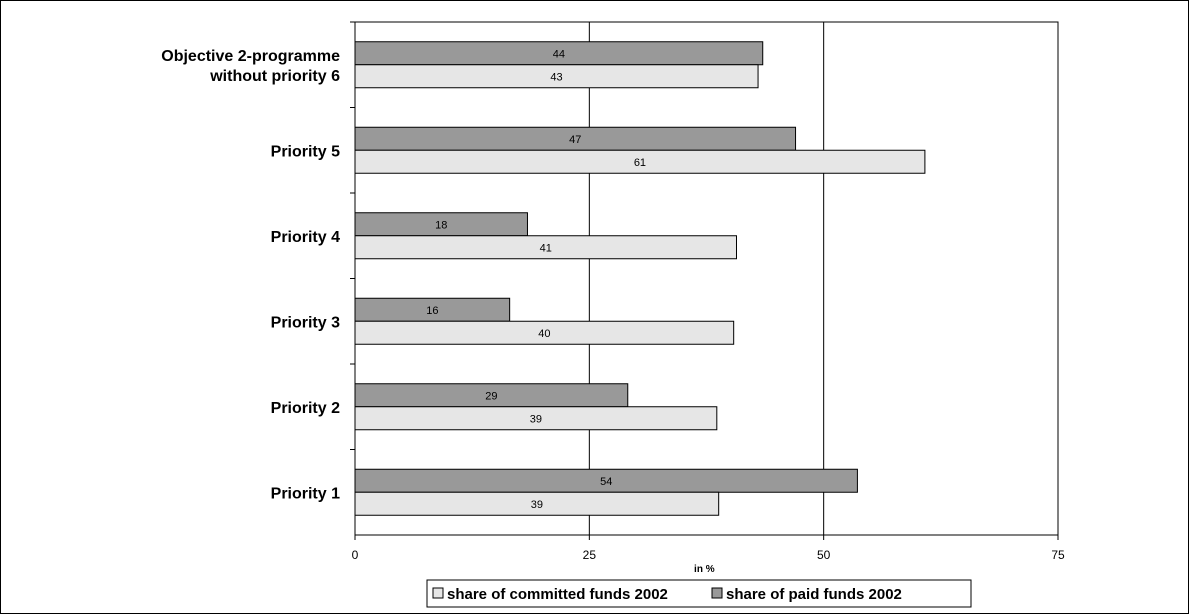 The height and width of the screenshot is (614, 1189). Describe the element at coordinates (305, 493) in the screenshot. I see `category-label: Priority 1` at that location.